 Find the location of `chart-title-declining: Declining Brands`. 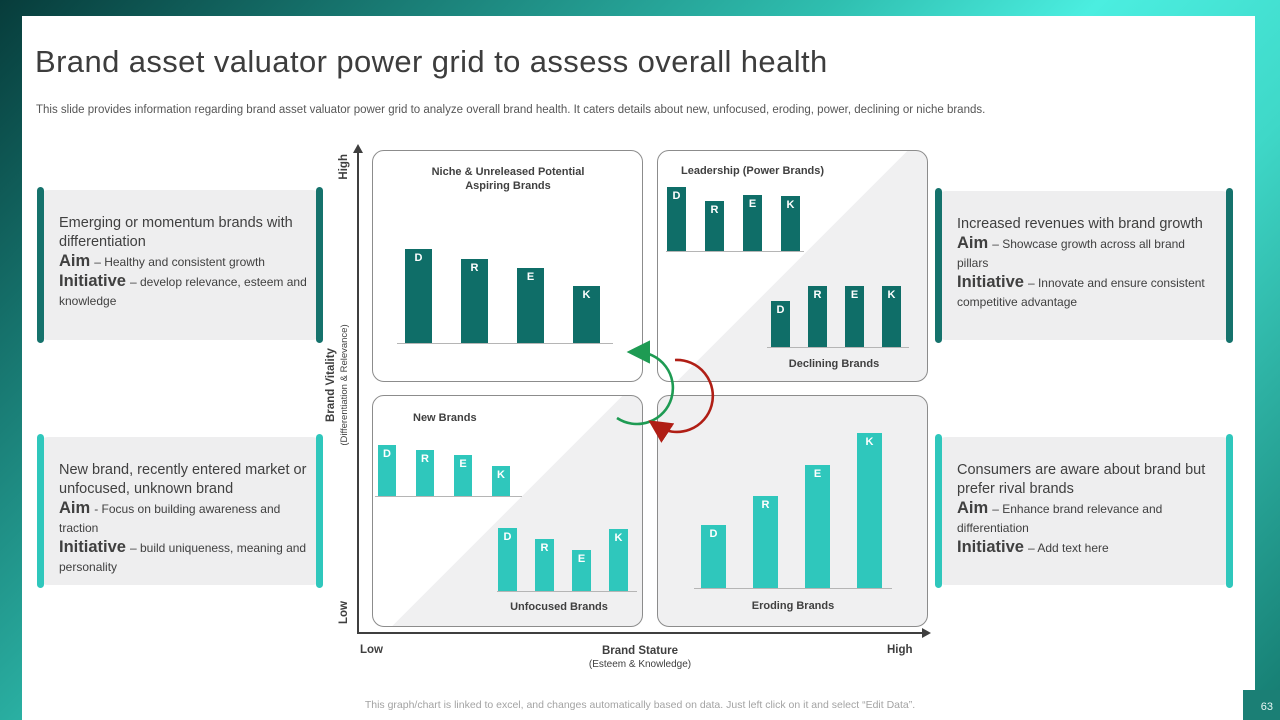

chart-title-declining: Declining Brands is located at coordinates (834, 364).